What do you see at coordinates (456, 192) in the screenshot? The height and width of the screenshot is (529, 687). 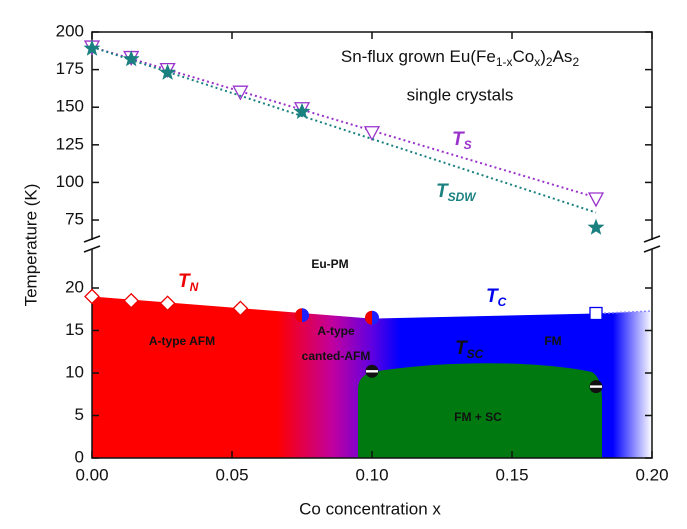 I see `tsdw-label: TSDW` at bounding box center [456, 192].